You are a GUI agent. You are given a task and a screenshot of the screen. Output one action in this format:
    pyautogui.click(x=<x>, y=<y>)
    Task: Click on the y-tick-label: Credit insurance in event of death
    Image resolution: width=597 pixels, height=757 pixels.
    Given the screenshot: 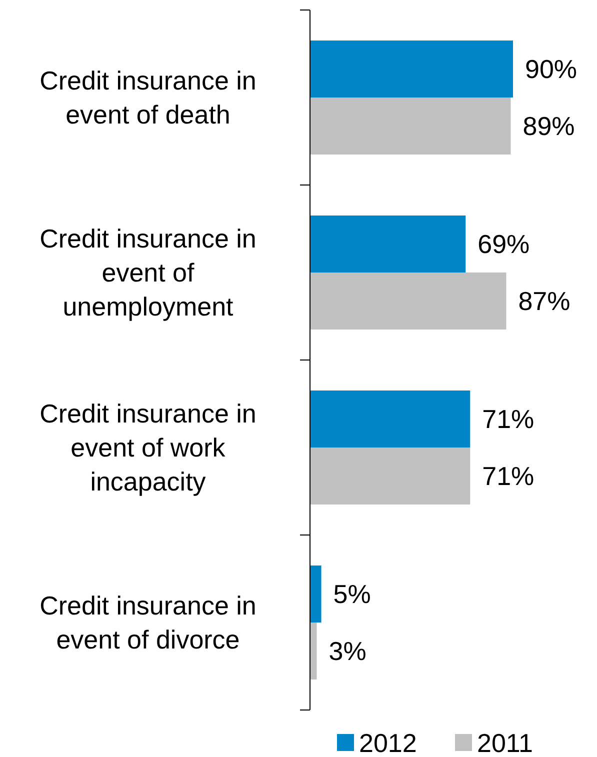 What is the action you would take?
    pyautogui.click(x=148, y=98)
    